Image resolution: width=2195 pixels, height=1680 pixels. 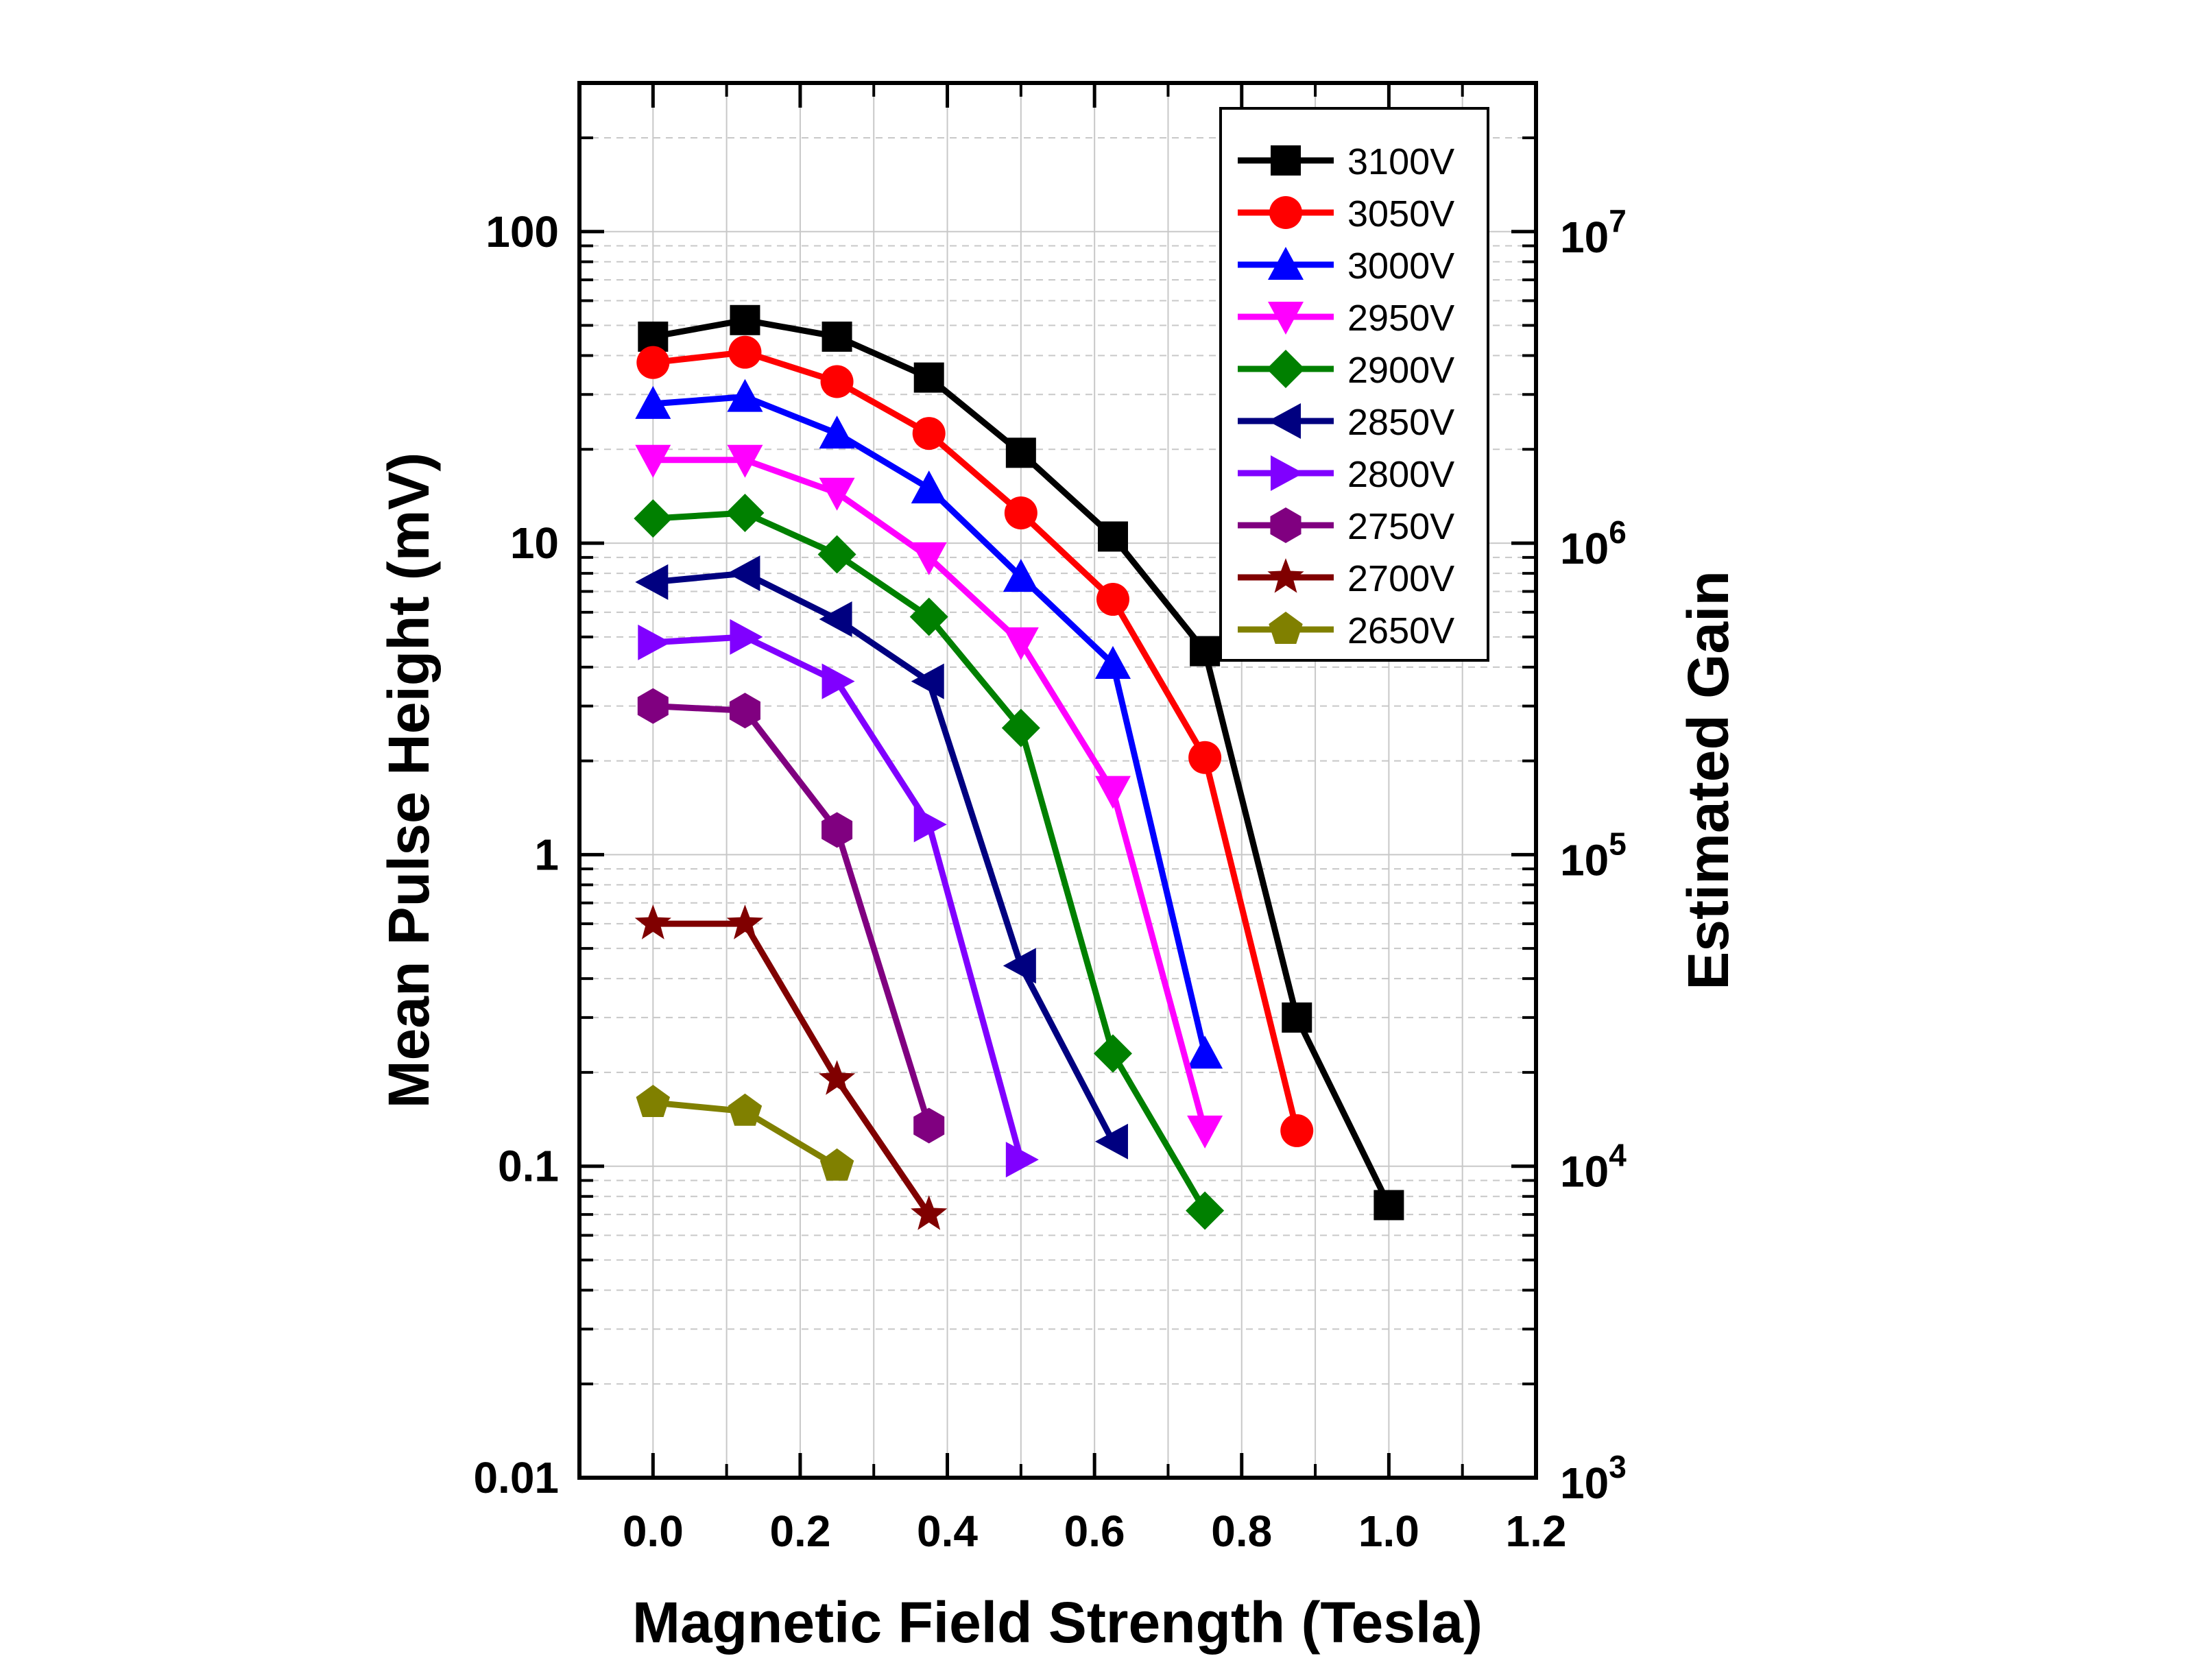 I want to click on y-axis-title: Mean Pulse Height (mV), so click(x=408, y=781).